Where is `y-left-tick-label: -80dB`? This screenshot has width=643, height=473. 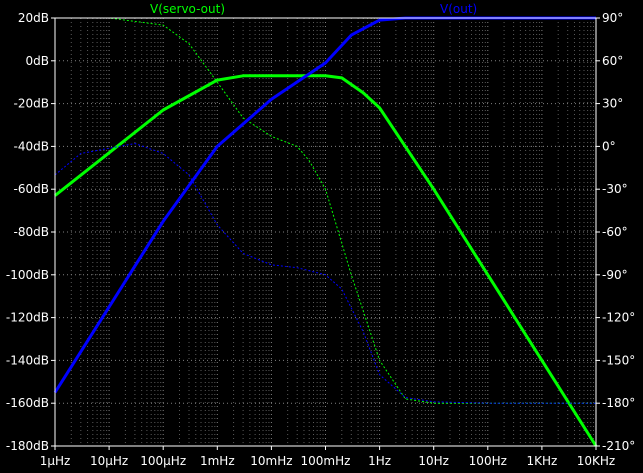
y-left-tick-label: -80dB is located at coordinates (31, 232).